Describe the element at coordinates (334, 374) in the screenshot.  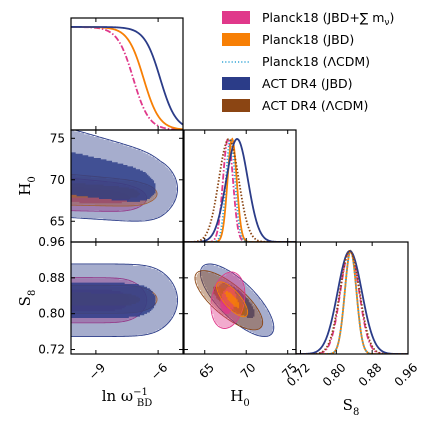
I see `xtick-label-S8-1: 0.80` at that location.